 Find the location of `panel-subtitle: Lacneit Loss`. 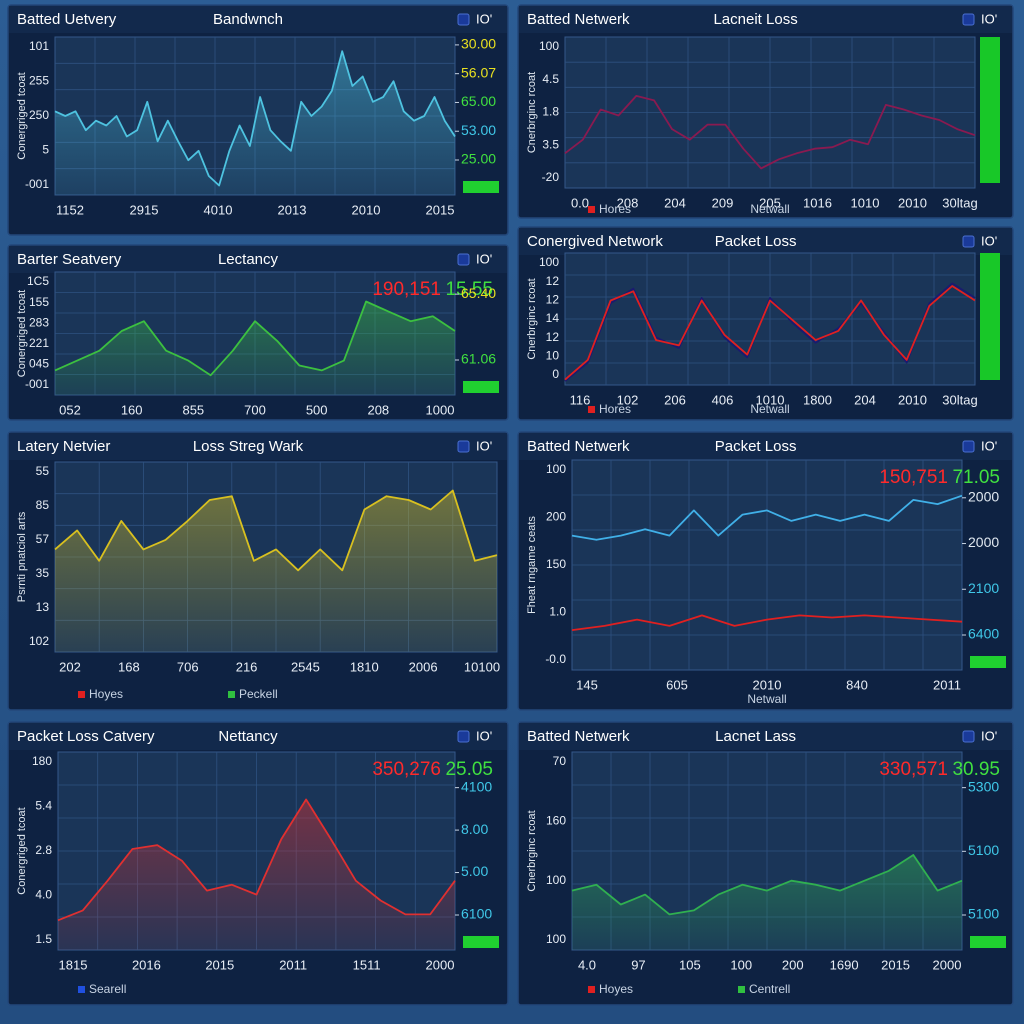

panel-subtitle: Lacneit Loss is located at coordinates (755, 19).